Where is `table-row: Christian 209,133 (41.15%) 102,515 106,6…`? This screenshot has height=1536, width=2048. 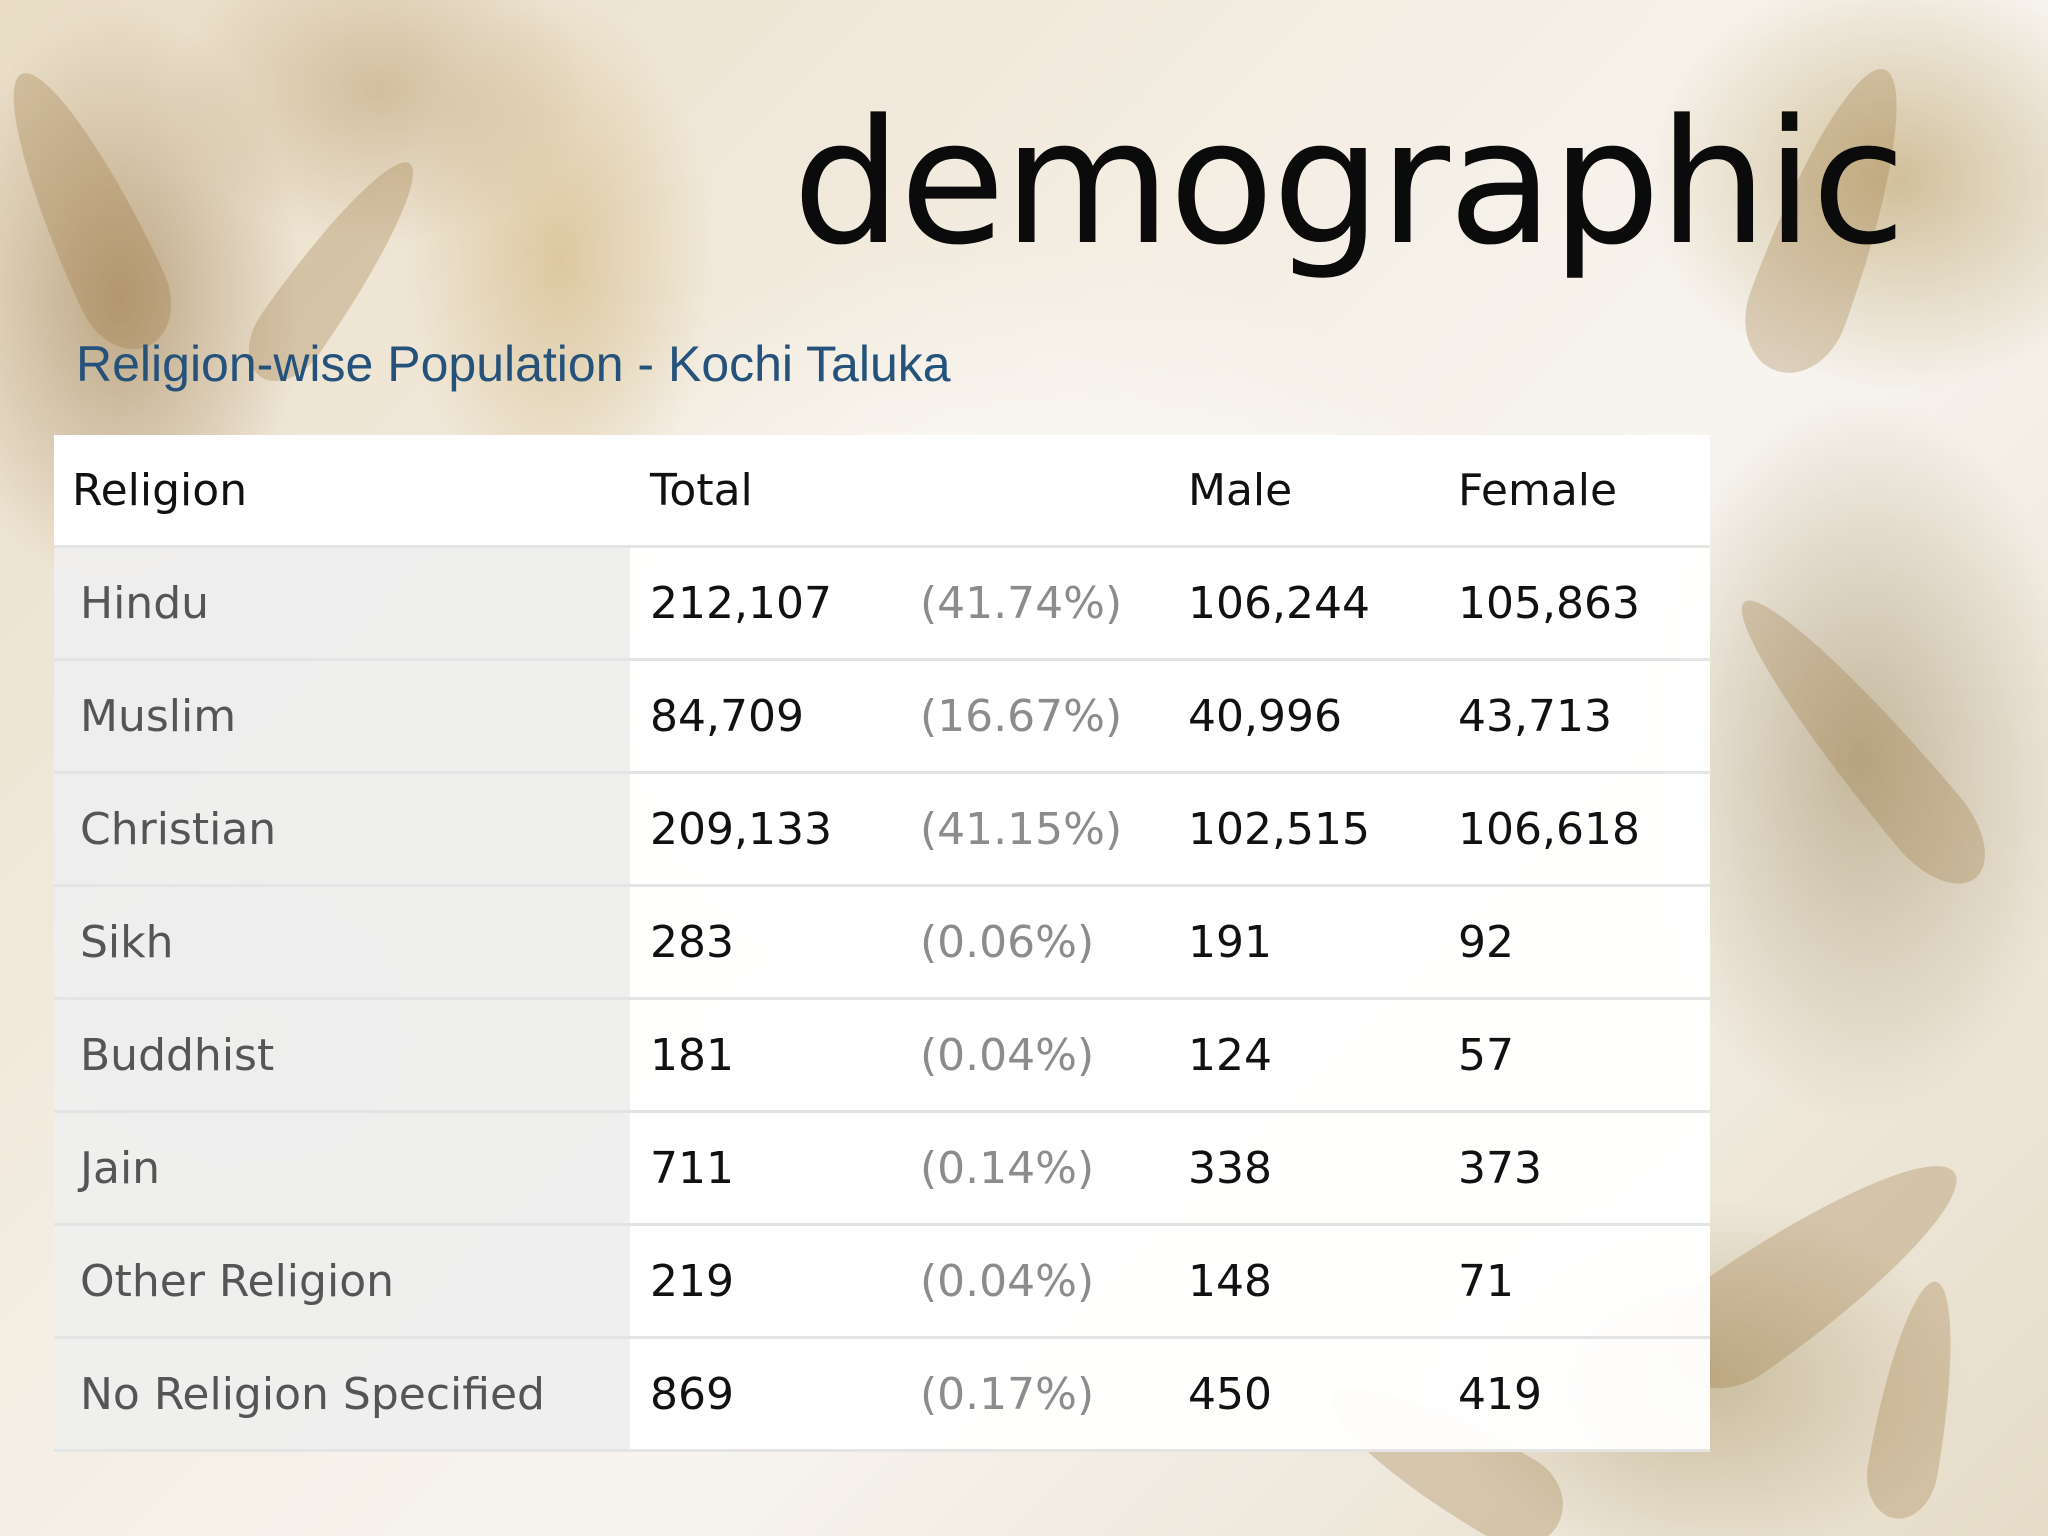
table-row: Christian 209,133 (41.15%) 102,515 106,6… is located at coordinates (882, 829).